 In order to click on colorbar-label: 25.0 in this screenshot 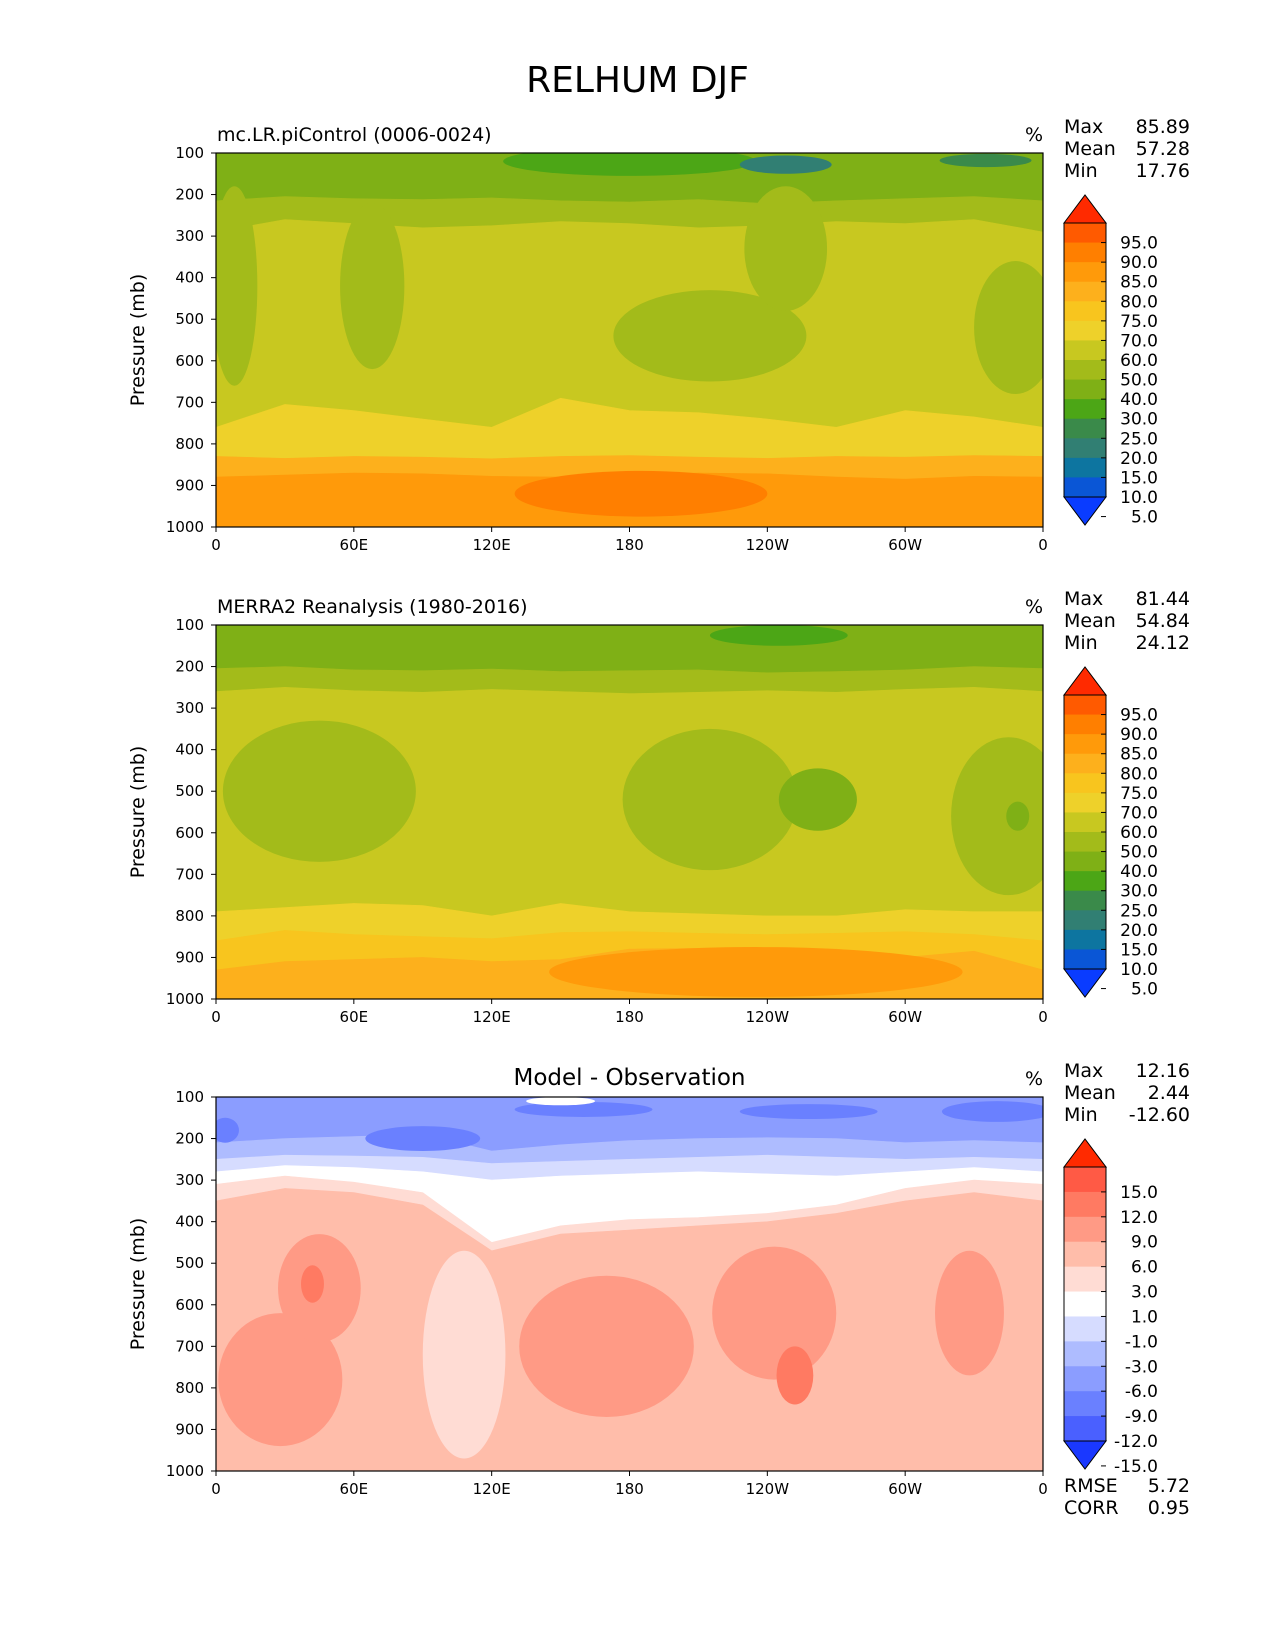, I will do `click(1139, 439)`.